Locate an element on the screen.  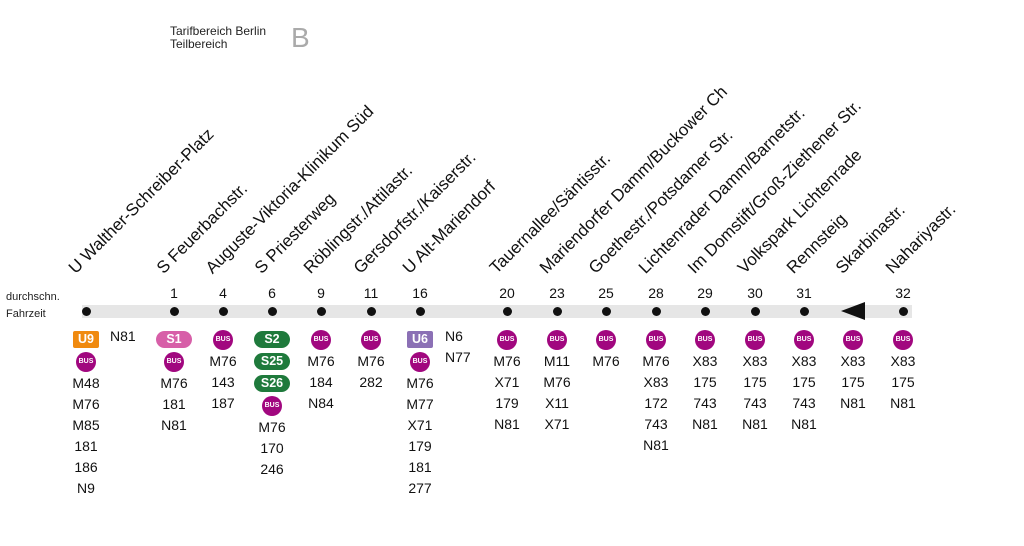
line-number: 172 is located at coordinates (656, 403).